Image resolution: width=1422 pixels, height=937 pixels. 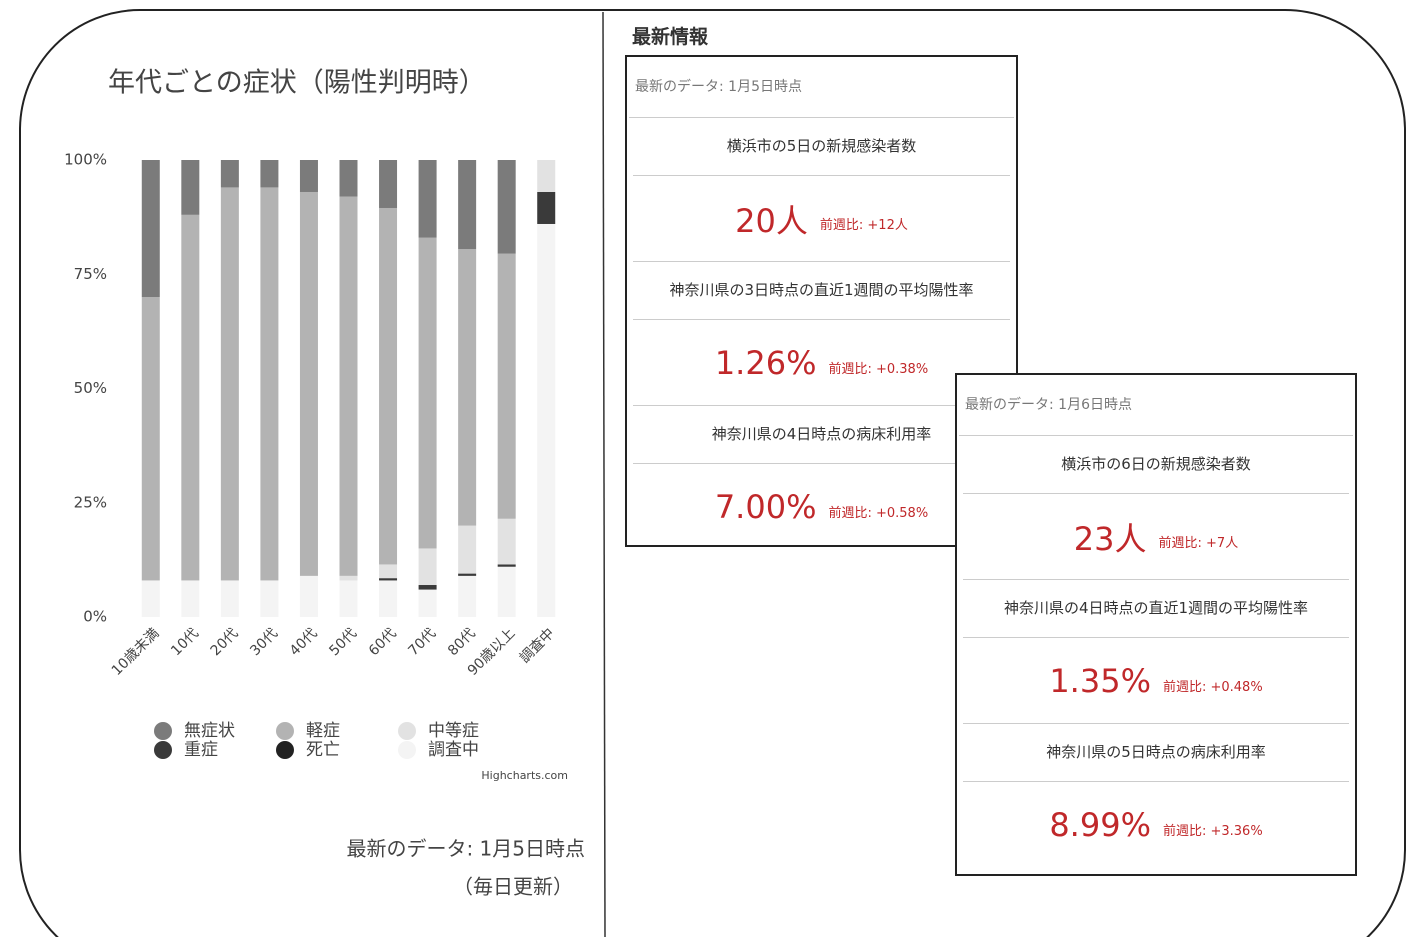 What do you see at coordinates (90, 388) in the screenshot?
I see `y-tick-label: 50%` at bounding box center [90, 388].